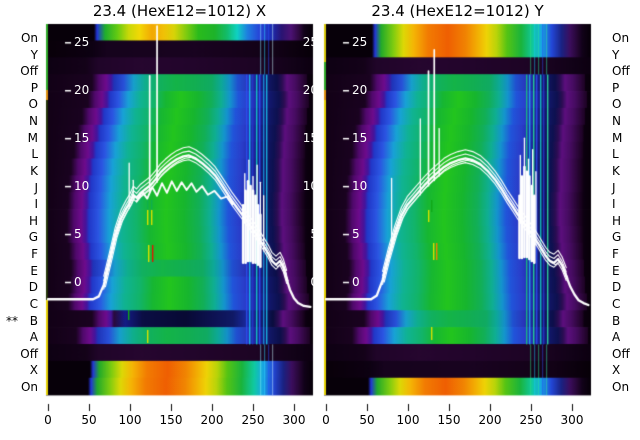 This screenshot has width=640, height=440. What do you see at coordinates (36, 187) in the screenshot?
I see `row-label-left-j-9: J` at bounding box center [36, 187].